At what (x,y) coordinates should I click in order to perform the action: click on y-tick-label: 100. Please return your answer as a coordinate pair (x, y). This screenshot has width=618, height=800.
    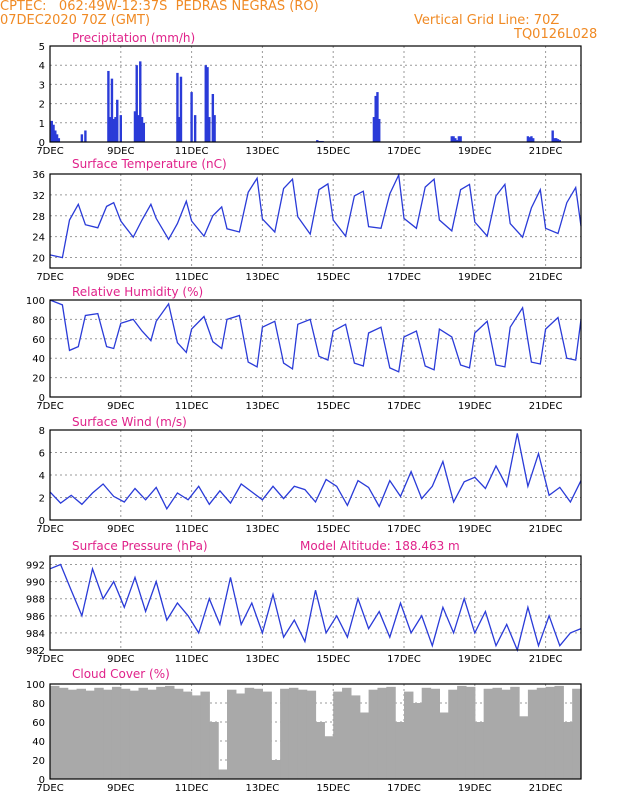
    Looking at the image, I should click on (35, 301).